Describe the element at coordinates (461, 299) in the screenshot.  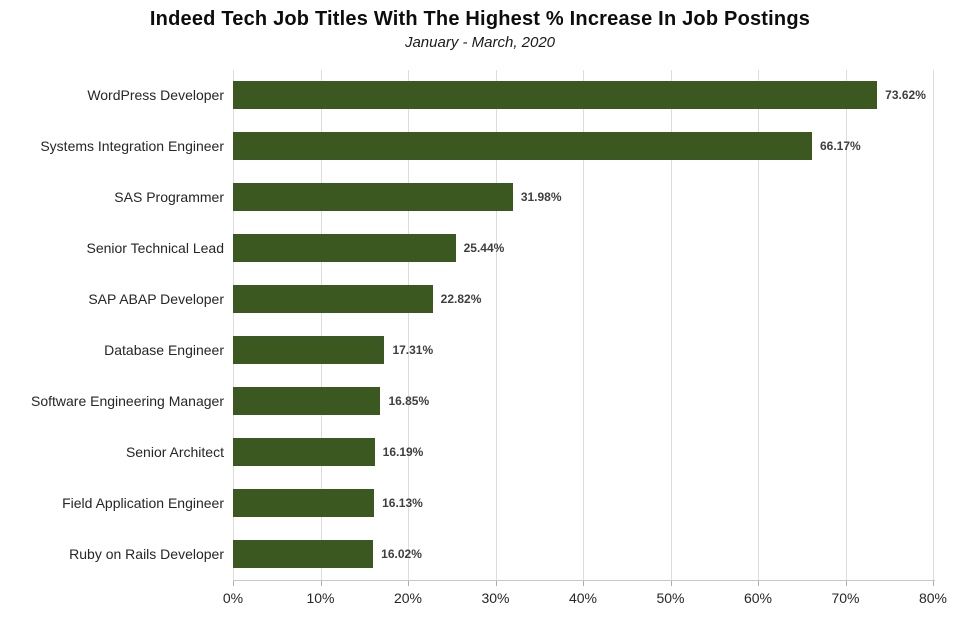
I see `value-label: 22.82%` at that location.